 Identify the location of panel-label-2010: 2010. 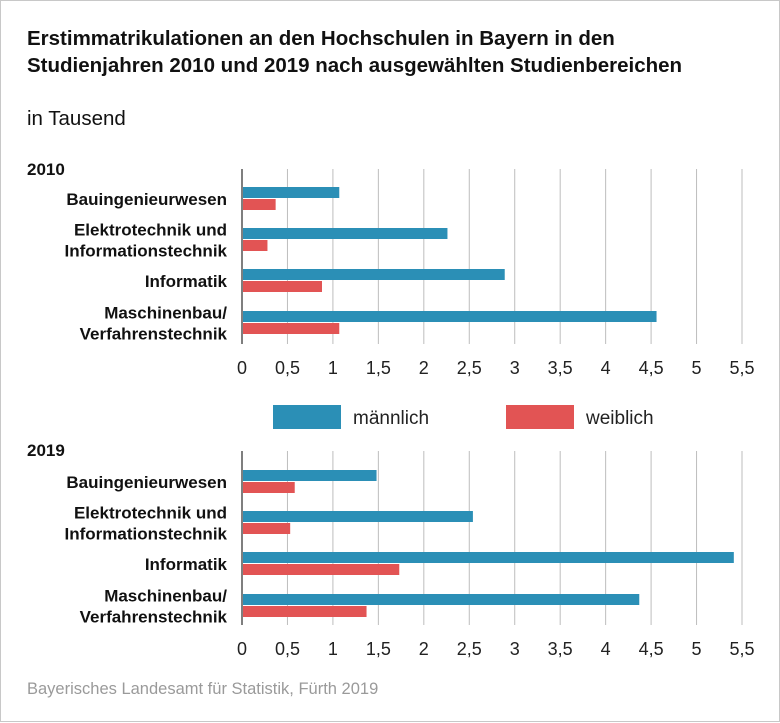
(46, 169).